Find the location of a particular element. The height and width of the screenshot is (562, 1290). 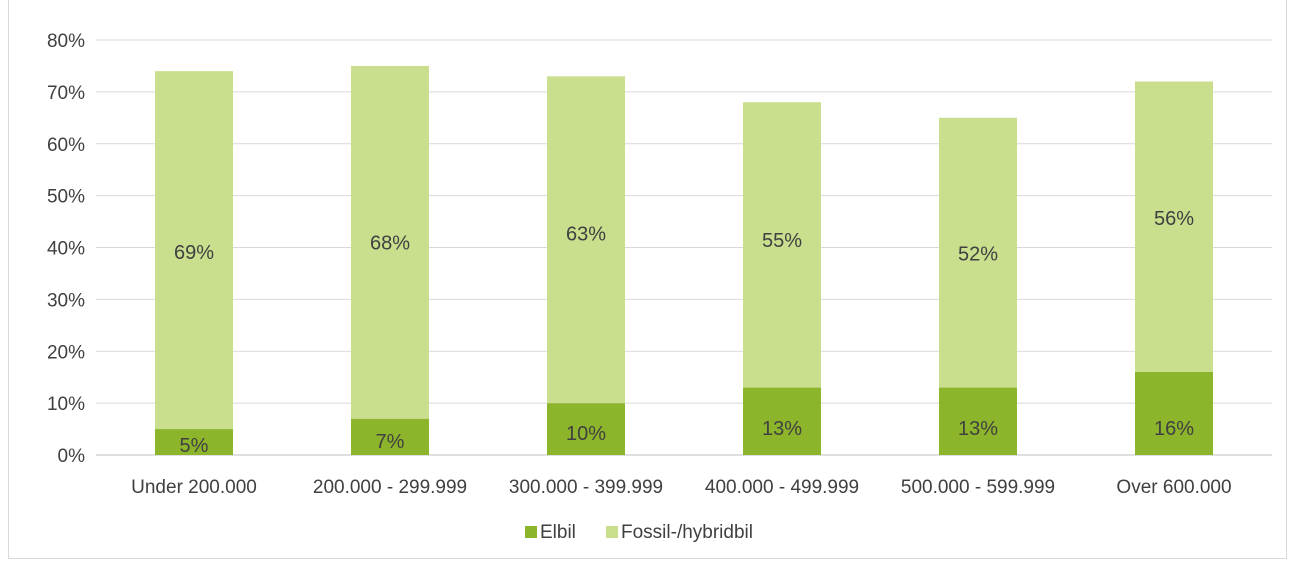

data-label: 10% is located at coordinates (586, 434).